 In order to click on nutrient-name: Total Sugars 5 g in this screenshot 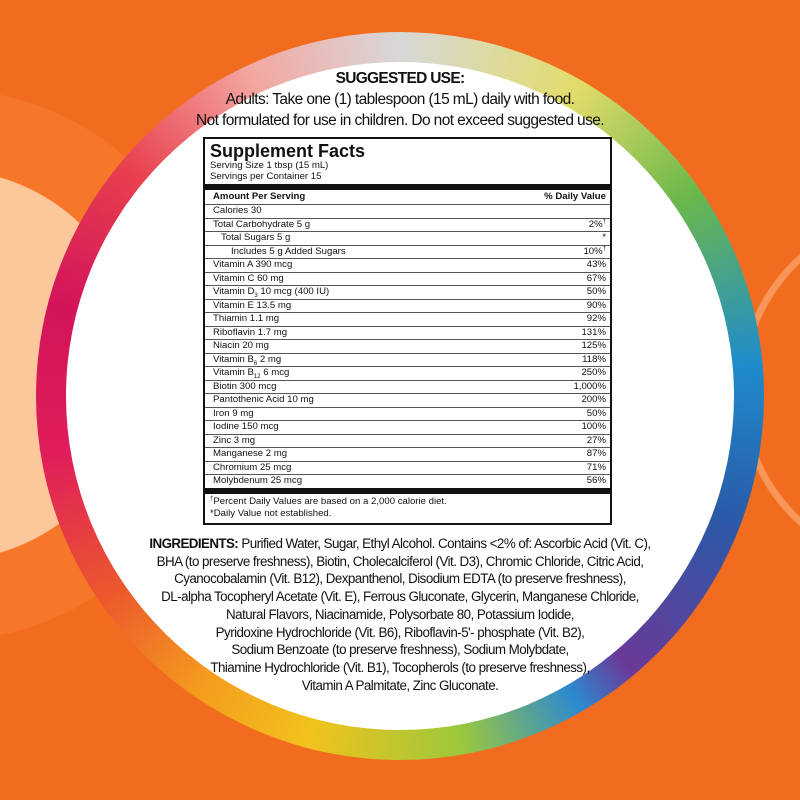, I will do `click(251, 238)`.